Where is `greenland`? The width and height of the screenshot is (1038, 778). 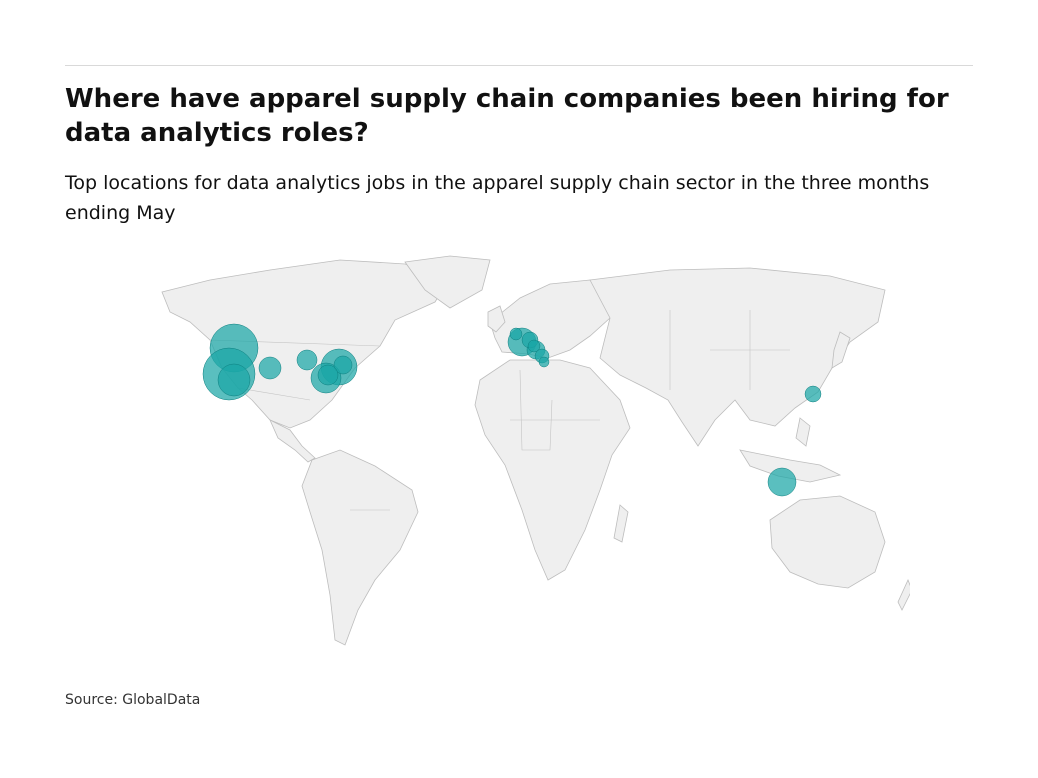 greenland is located at coordinates (447, 282).